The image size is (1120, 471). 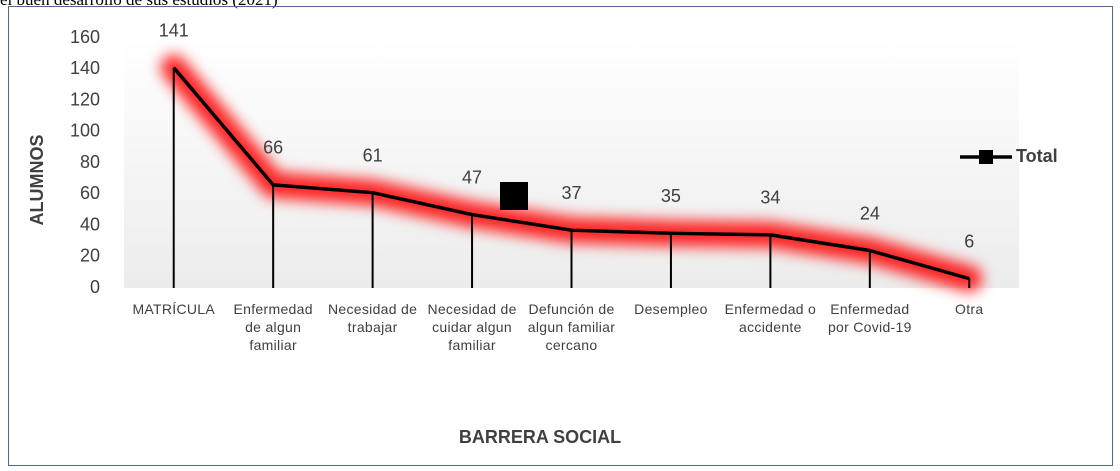 I want to click on y-tick-label: 80, so click(x=90, y=162).